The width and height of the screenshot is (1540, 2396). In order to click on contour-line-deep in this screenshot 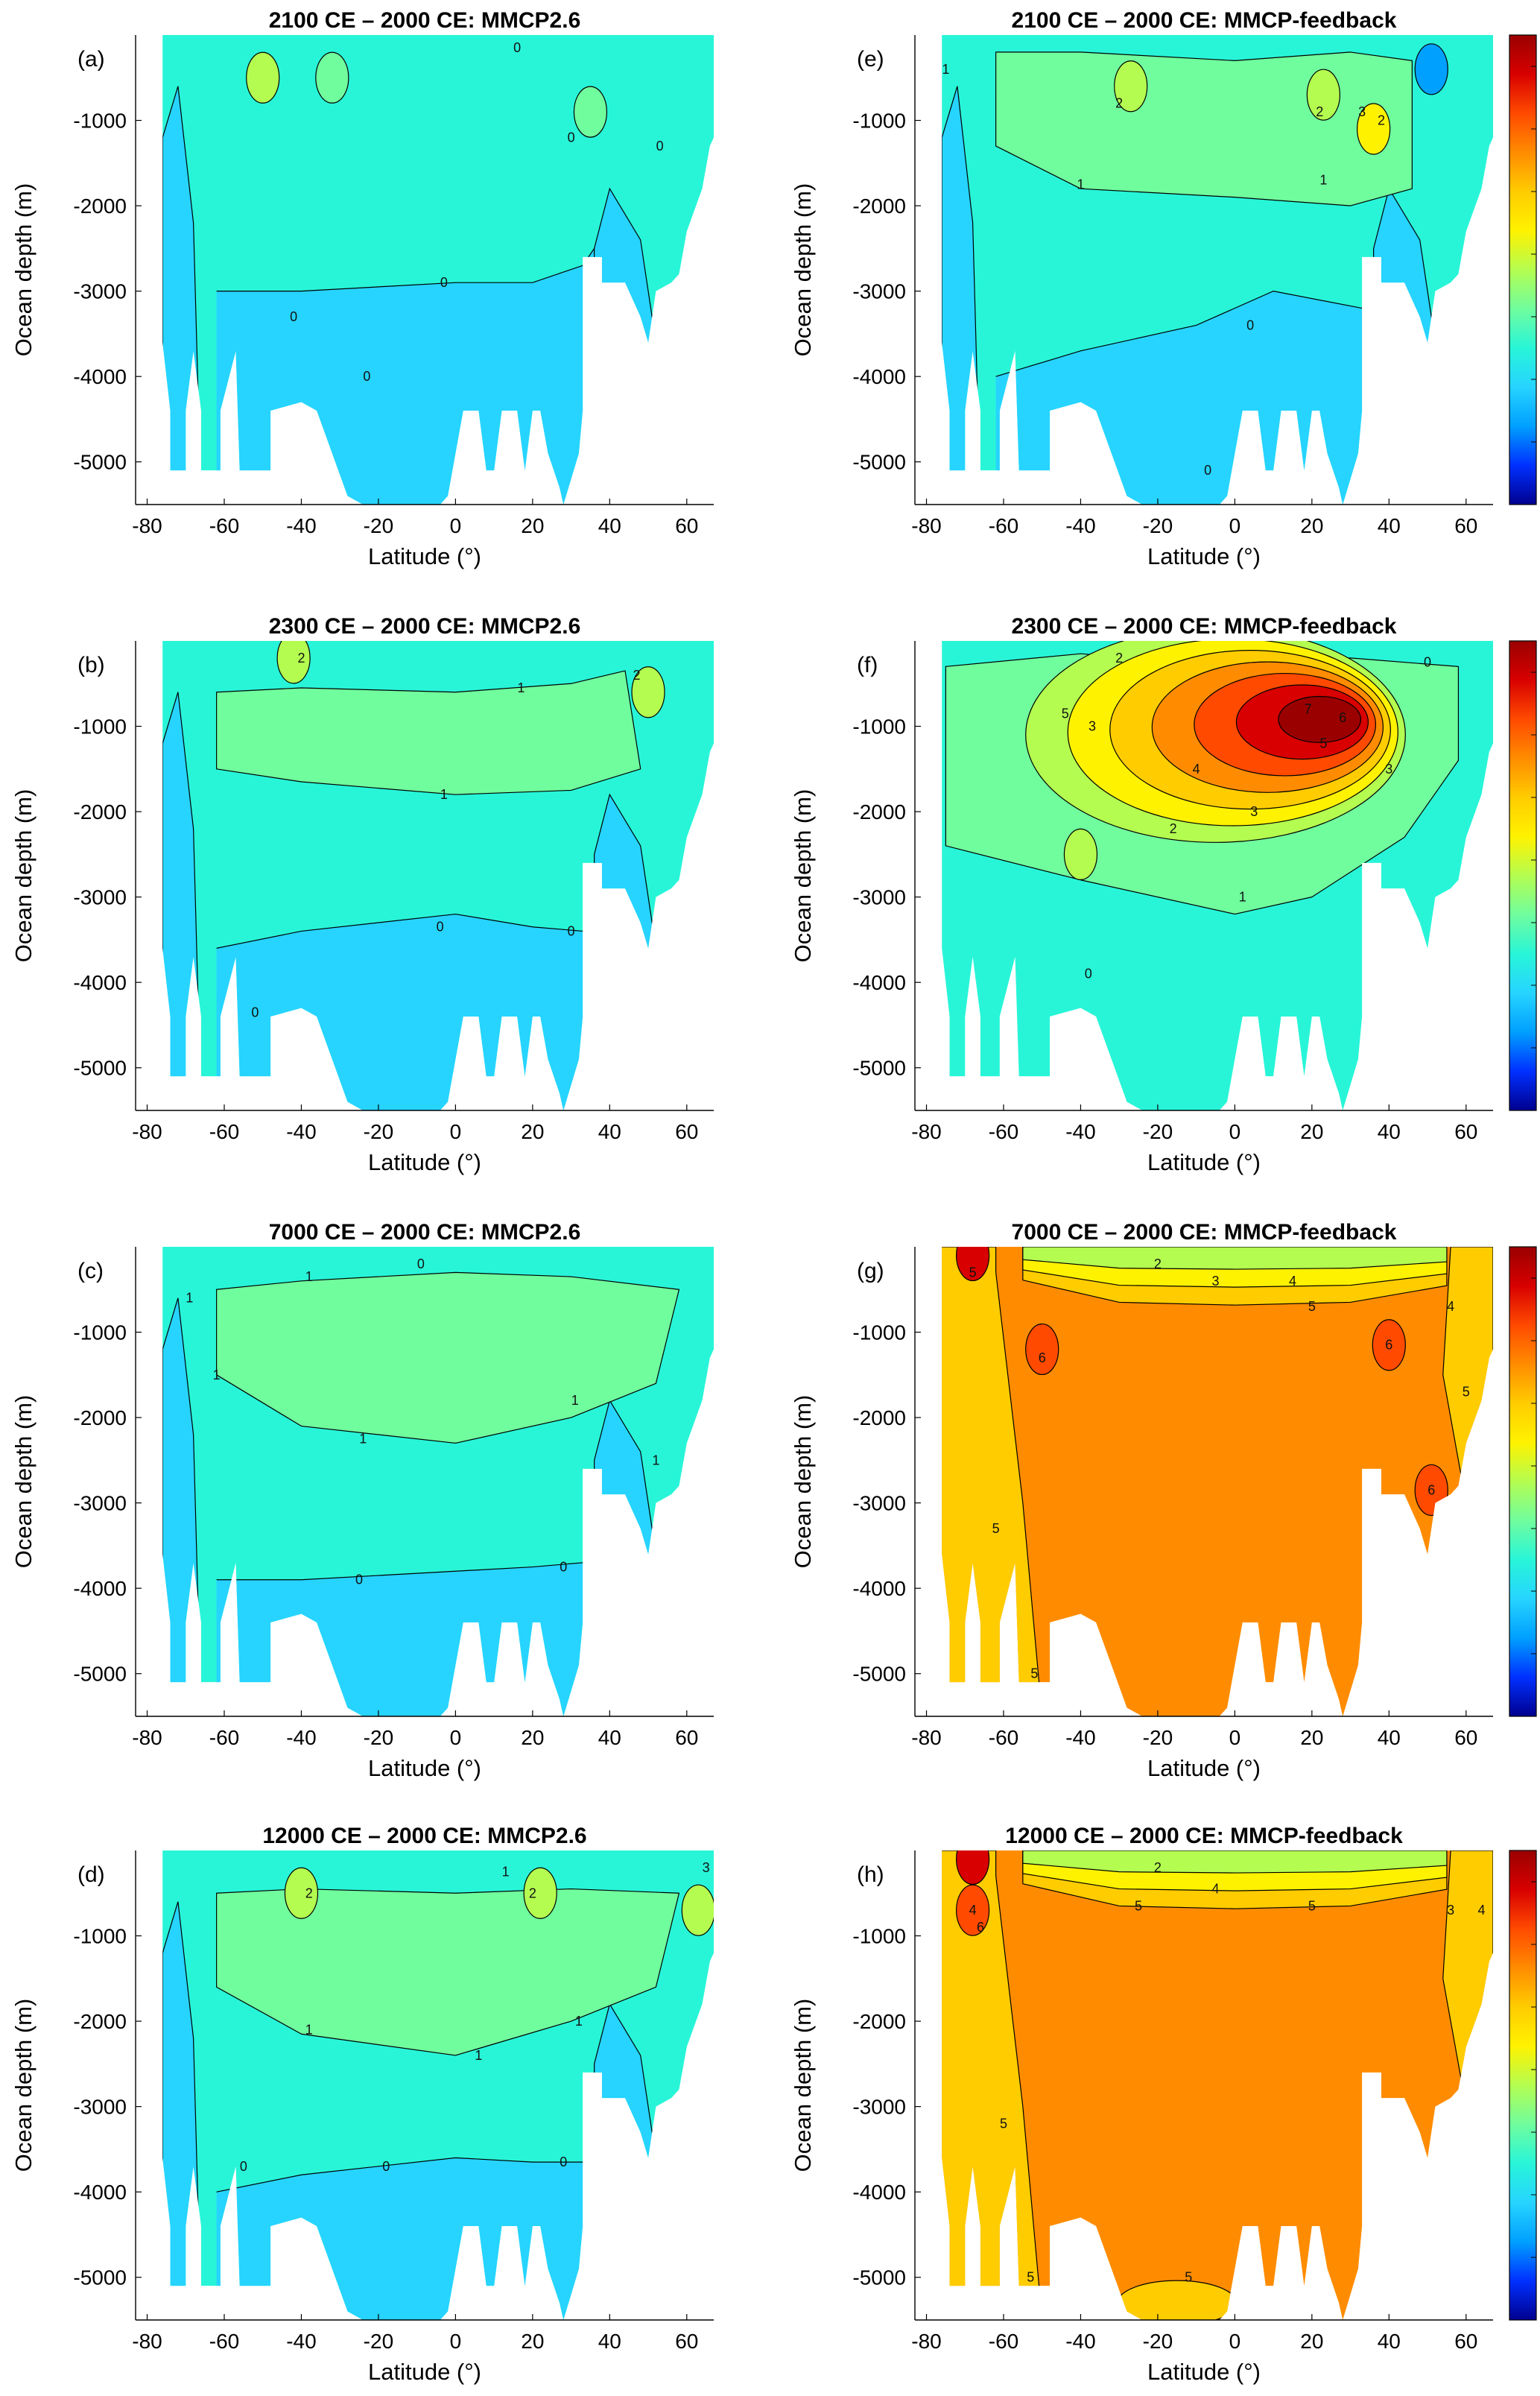, I will do `click(399, 2175)`.